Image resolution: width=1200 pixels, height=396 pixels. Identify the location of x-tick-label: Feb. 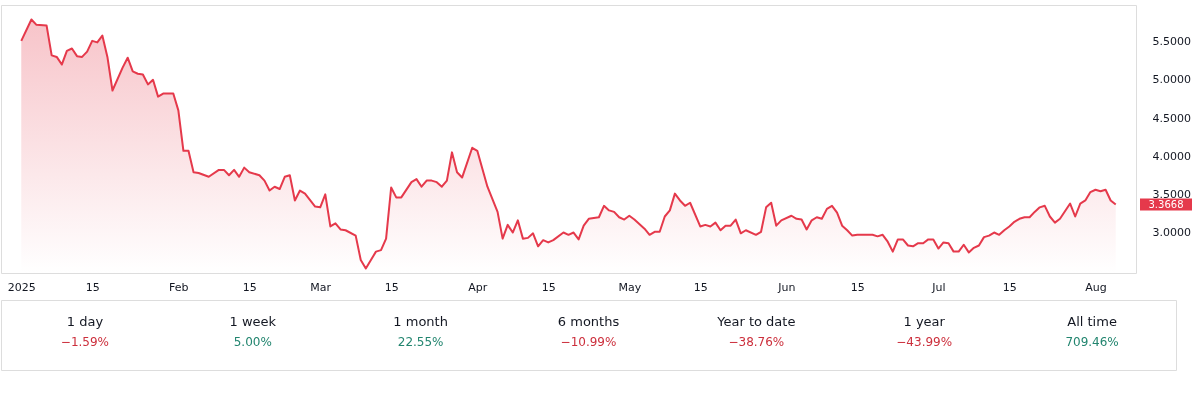
(179, 287).